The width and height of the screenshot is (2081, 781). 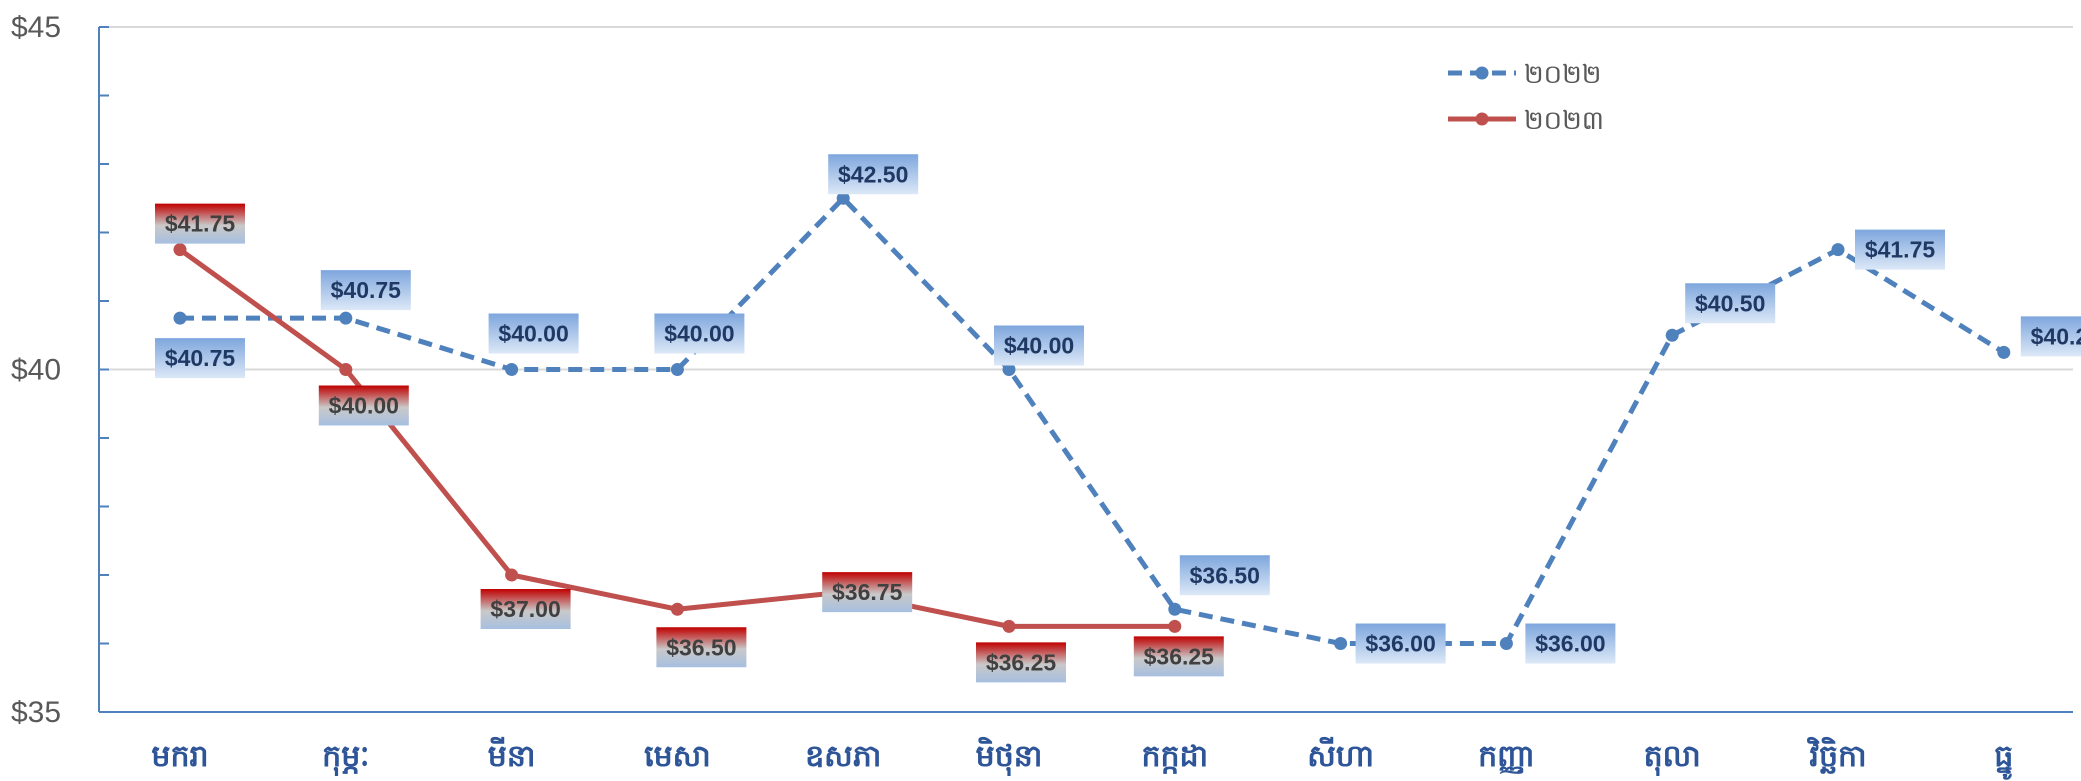 I want to click on x-tick-label: តុលា, so click(x=1672, y=758).